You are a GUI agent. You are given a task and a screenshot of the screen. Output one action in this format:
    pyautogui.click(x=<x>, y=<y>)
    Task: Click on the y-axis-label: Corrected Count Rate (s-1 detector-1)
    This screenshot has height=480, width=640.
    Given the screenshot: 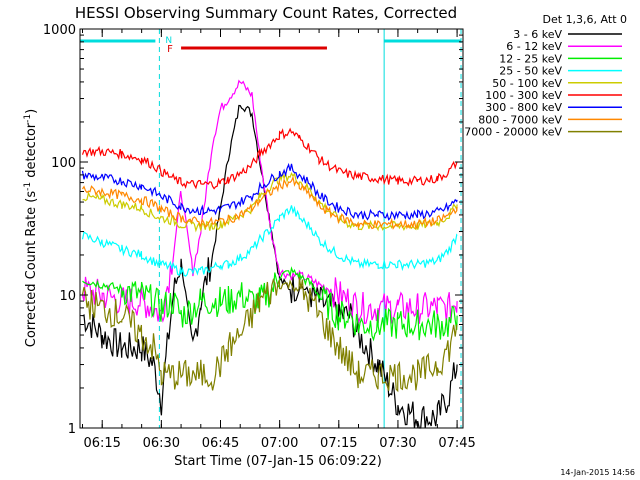 What is the action you would take?
    pyautogui.click(x=31, y=228)
    